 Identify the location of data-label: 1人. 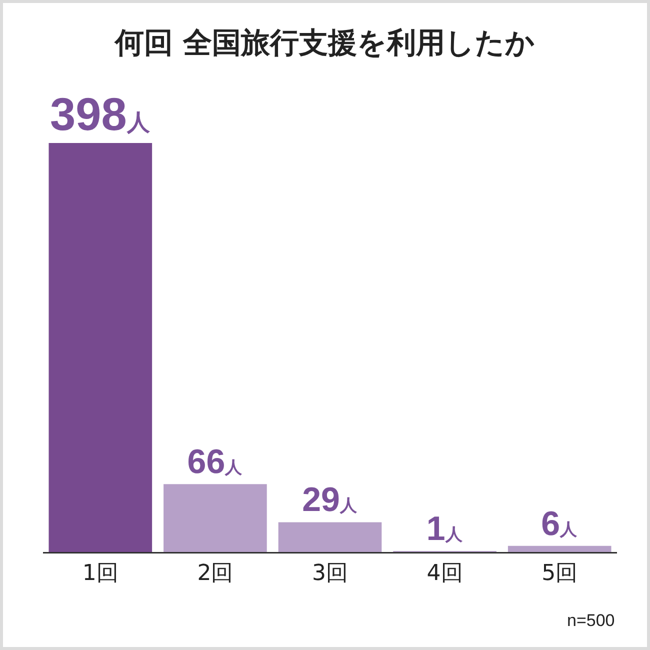
(445, 529).